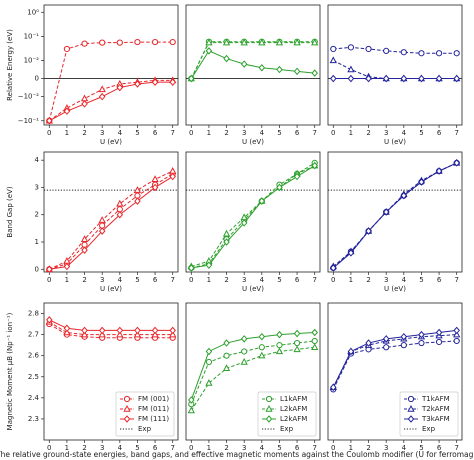  What do you see at coordinates (32, 36) in the screenshot?
I see `y-tick-label: 10⁻¹` at bounding box center [32, 36].